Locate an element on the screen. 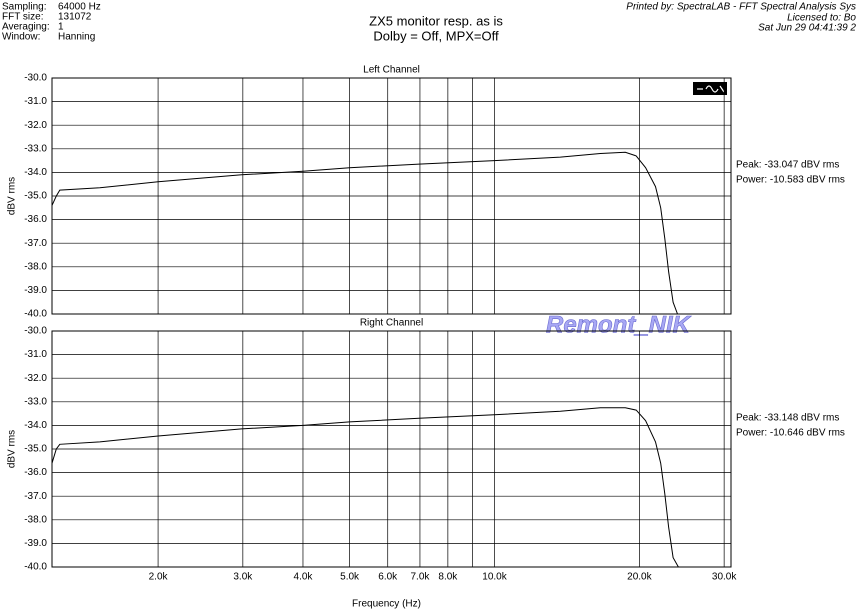 This screenshot has width=858, height=609. x-tick-label: 20.0k is located at coordinates (639, 577).